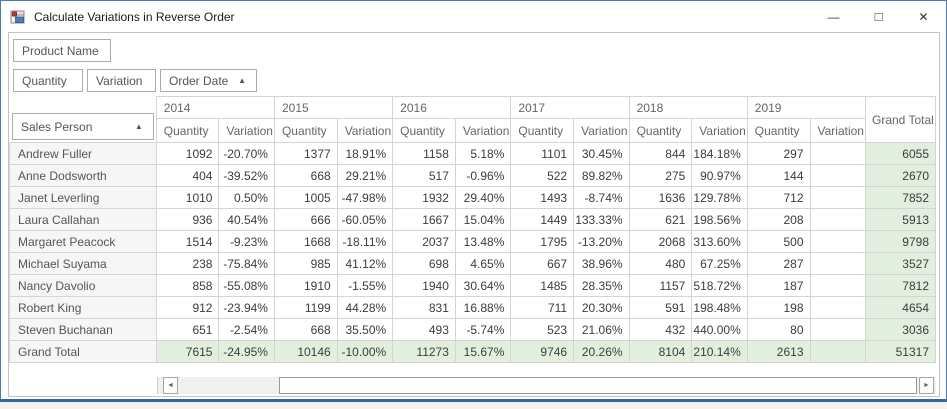 This screenshot has width=947, height=409. What do you see at coordinates (305, 263) in the screenshot?
I see `pivot-cell: 985` at bounding box center [305, 263].